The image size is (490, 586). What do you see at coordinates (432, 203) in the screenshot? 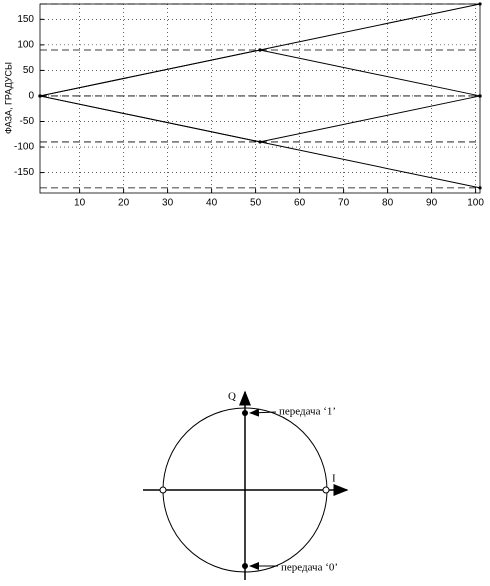
I see `x-tick-label: 90` at bounding box center [432, 203].